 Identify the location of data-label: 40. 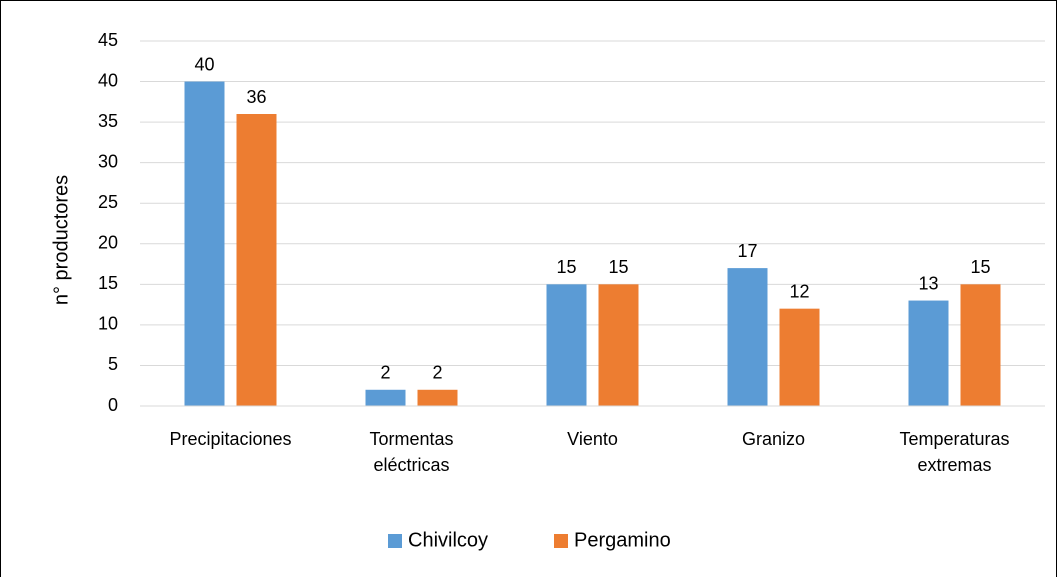
(204, 64).